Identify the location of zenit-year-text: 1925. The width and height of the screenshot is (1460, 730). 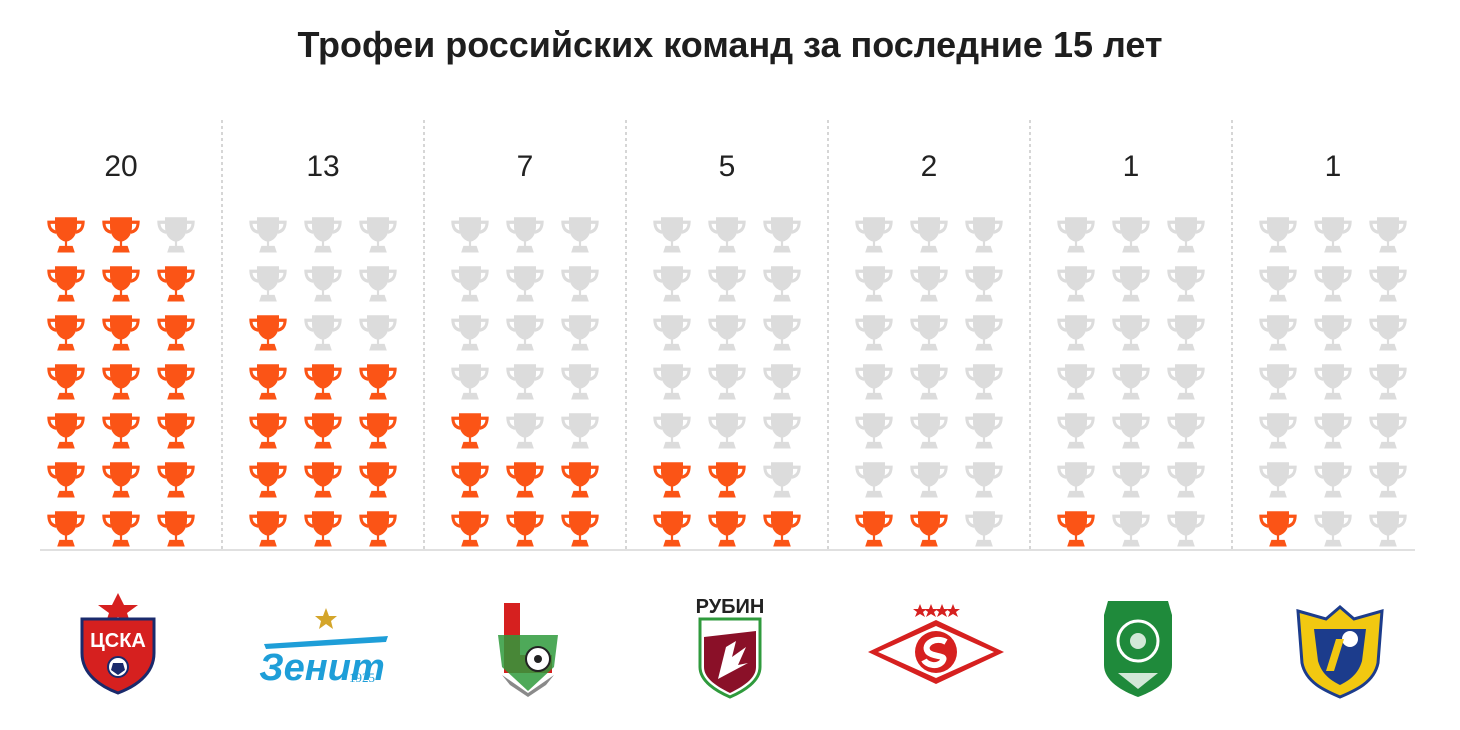
(362, 677).